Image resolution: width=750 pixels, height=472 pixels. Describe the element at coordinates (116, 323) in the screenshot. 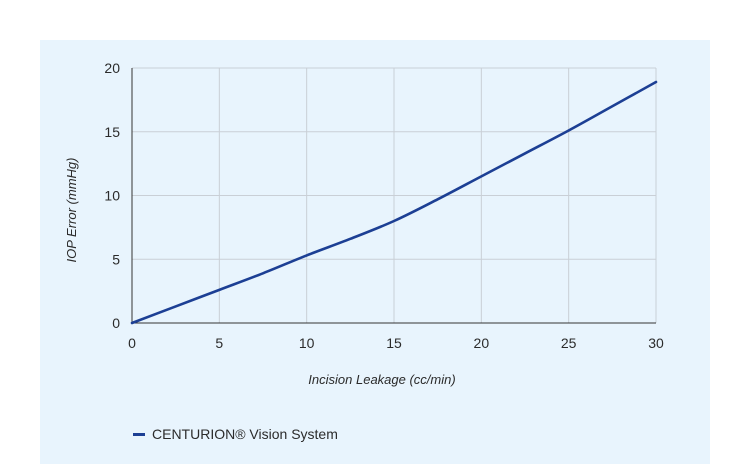

I see `y-tick-label: 0` at that location.